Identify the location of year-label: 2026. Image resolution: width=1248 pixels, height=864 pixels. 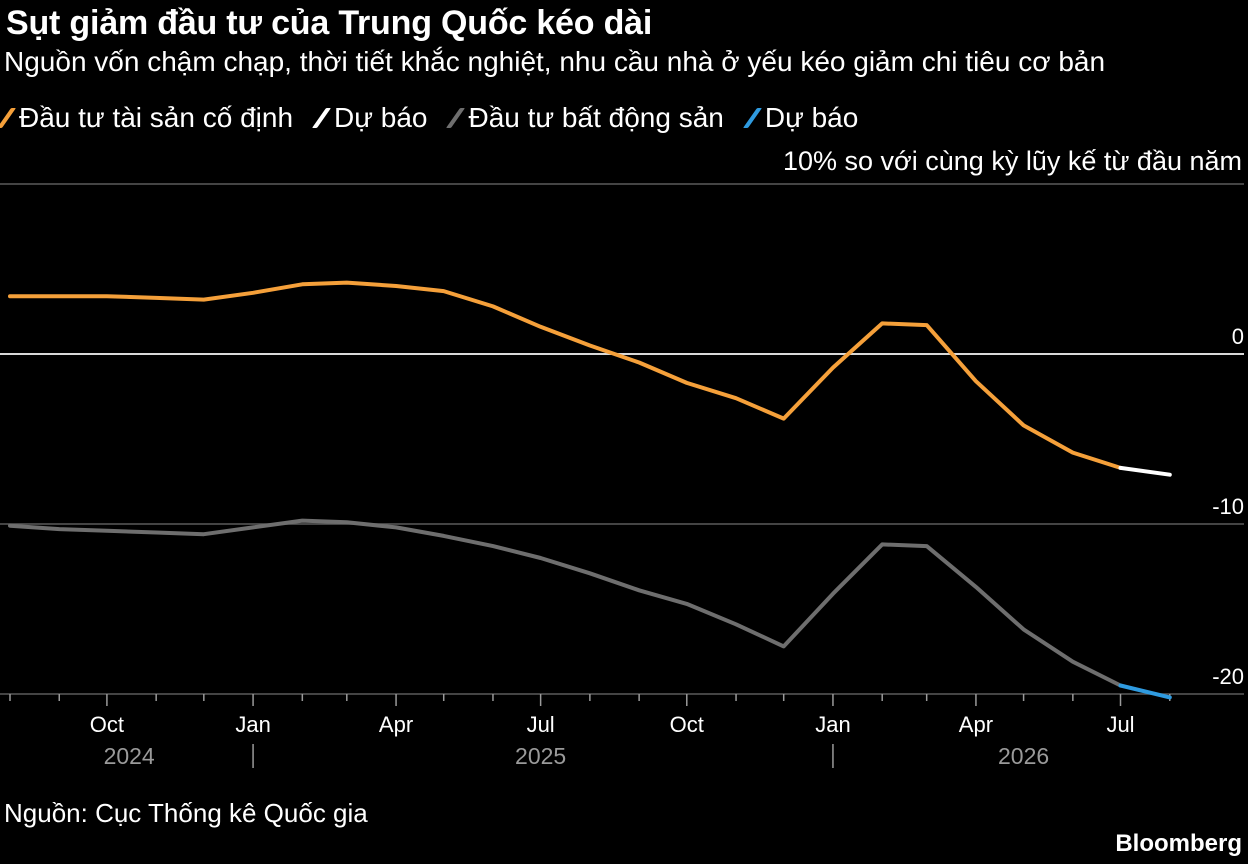
(1023, 756).